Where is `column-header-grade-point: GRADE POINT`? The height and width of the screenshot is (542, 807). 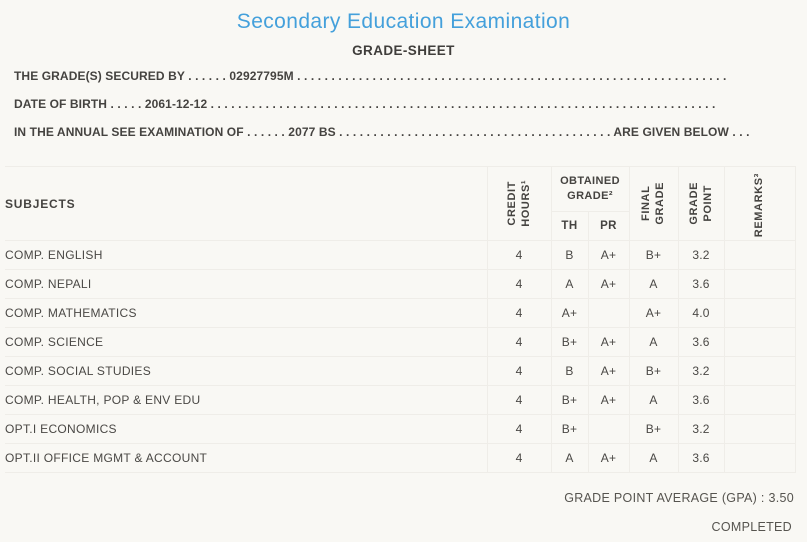
column-header-grade-point: GRADE POINT is located at coordinates (701, 203).